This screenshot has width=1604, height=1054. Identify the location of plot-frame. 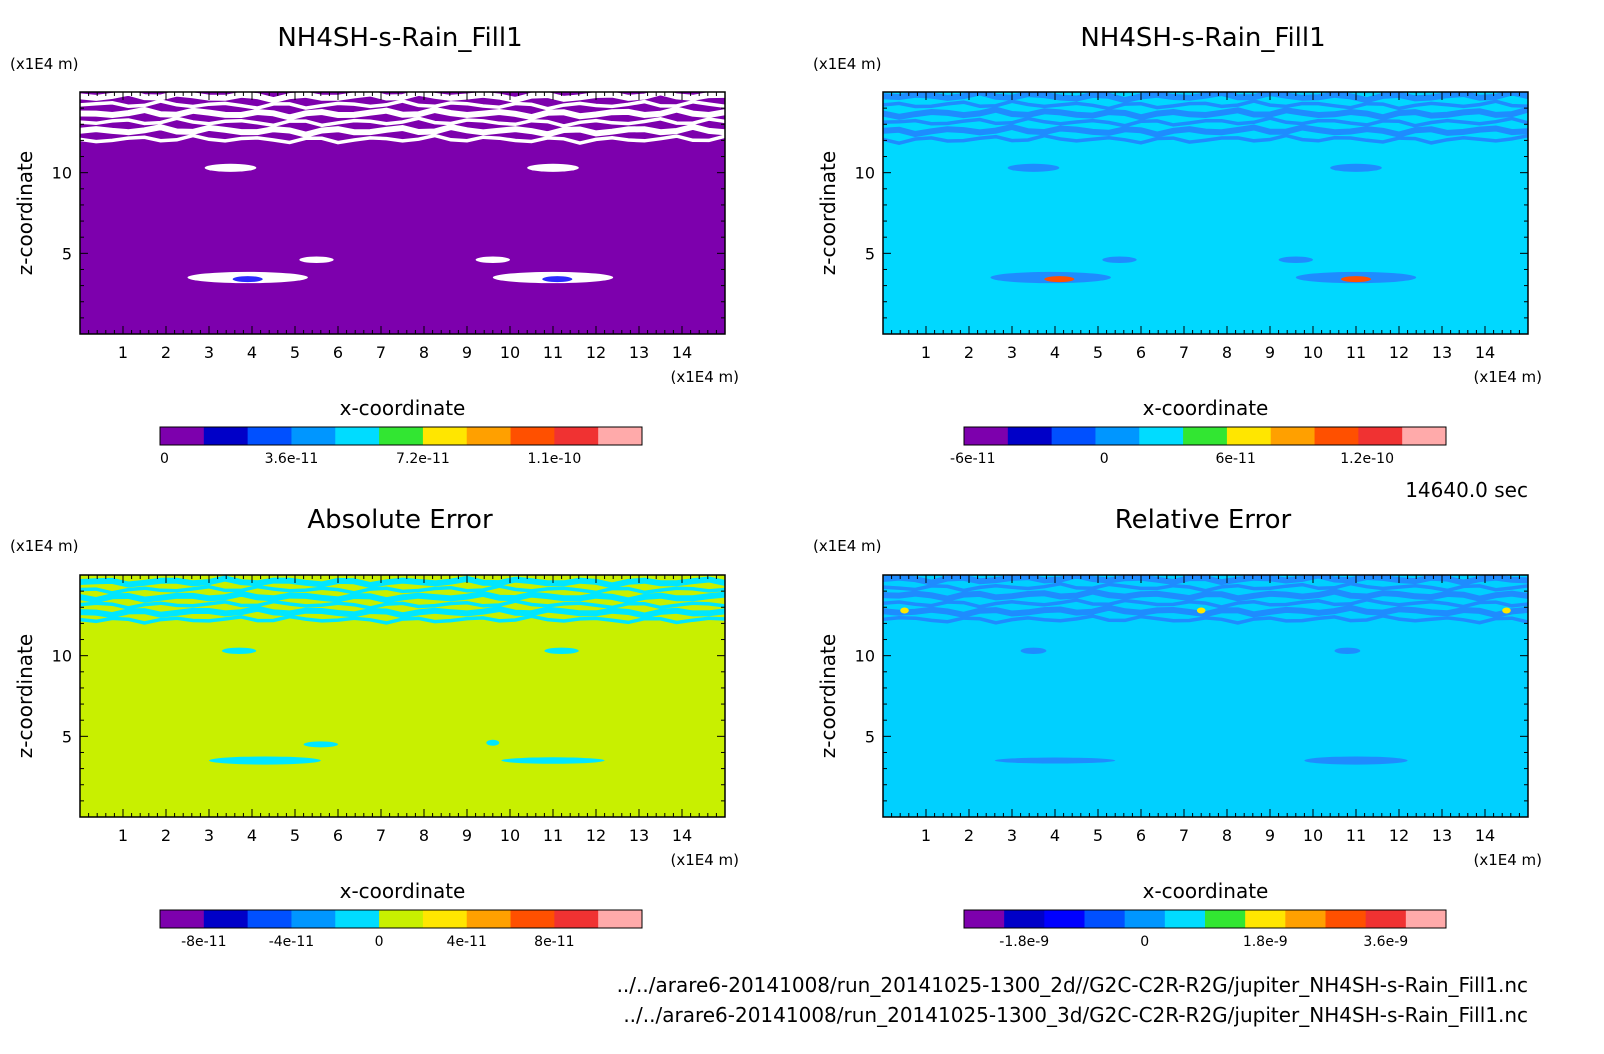
(402, 696).